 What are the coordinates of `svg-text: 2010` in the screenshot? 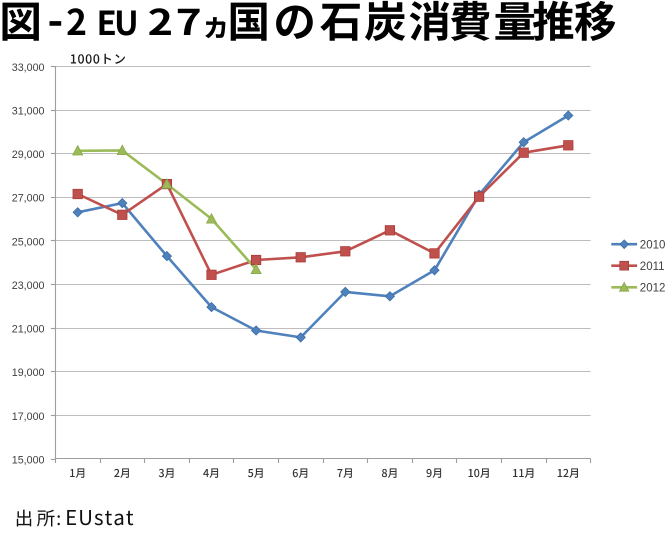 It's located at (653, 245).